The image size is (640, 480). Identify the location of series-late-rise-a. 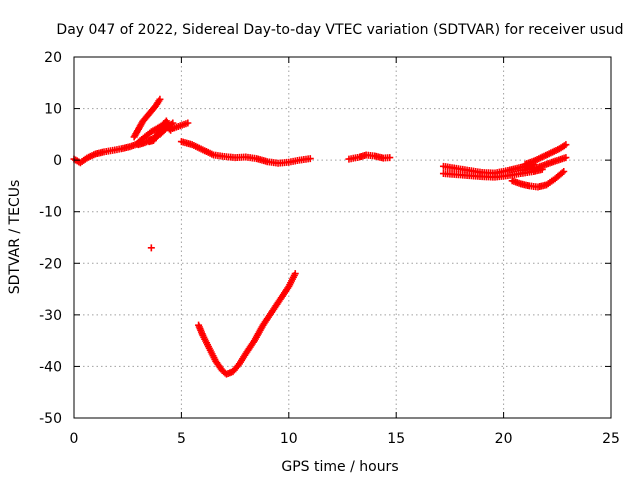
(545, 154).